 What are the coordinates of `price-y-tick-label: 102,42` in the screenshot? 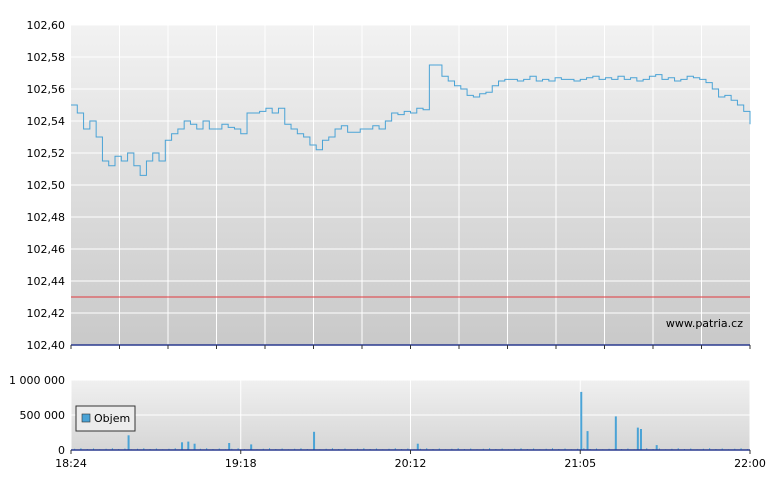 It's located at (46, 313).